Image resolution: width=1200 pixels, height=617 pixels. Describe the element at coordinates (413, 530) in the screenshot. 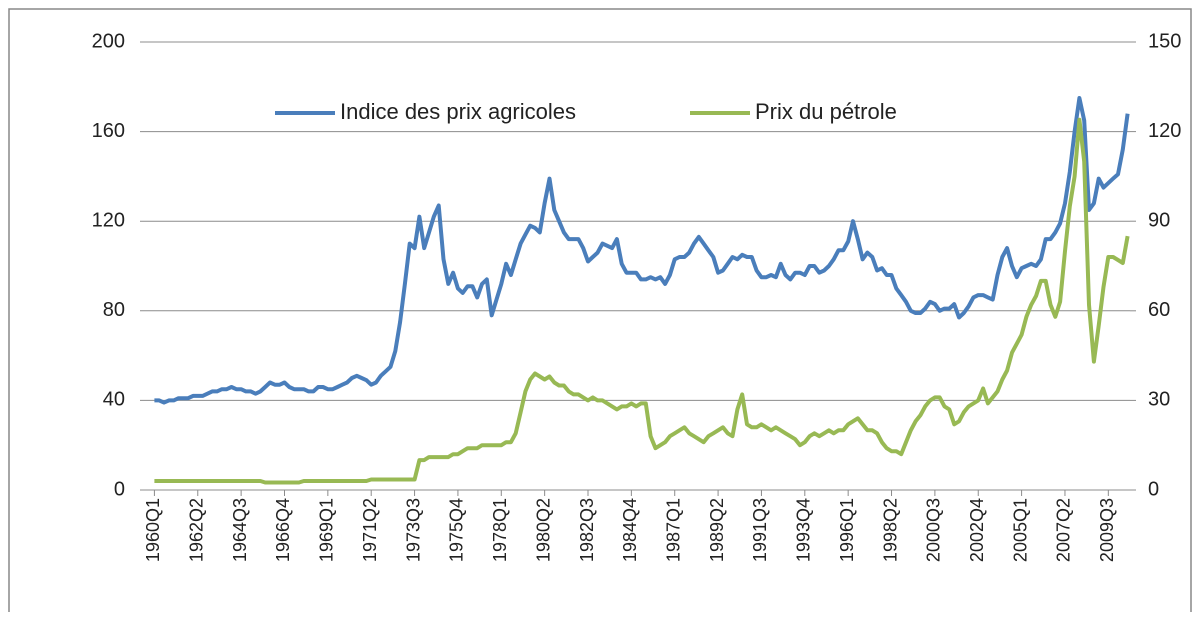

I see `x-tick-label: 1973Q3` at that location.